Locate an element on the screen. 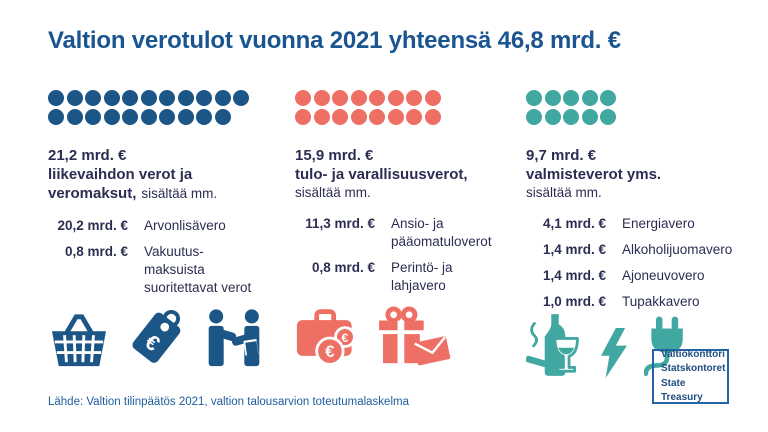 Image resolution: width=768 pixels, height=432 pixels. category-name-text: liikevaihdon verot ja is located at coordinates (120, 175).